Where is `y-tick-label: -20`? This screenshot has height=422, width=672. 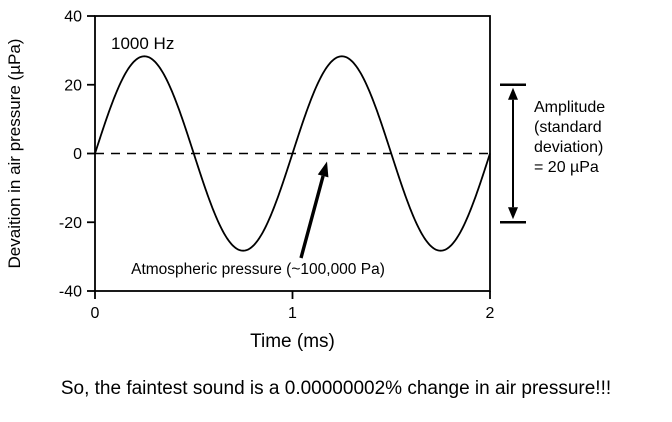
y-tick-label: -20 is located at coordinates (70, 223).